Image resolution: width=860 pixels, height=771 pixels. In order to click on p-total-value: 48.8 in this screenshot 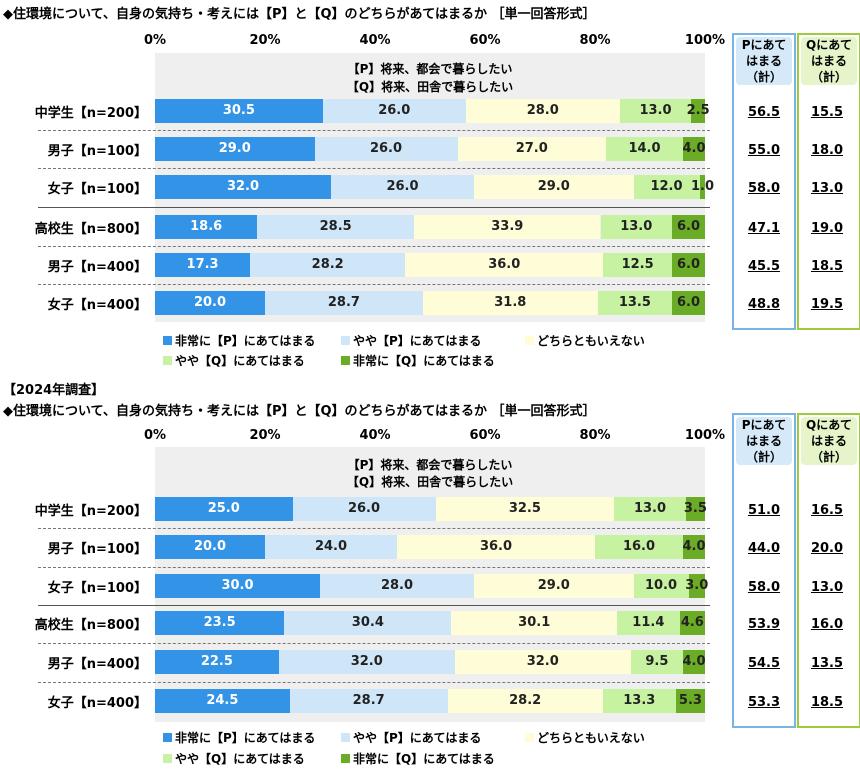, I will do `click(764, 304)`.